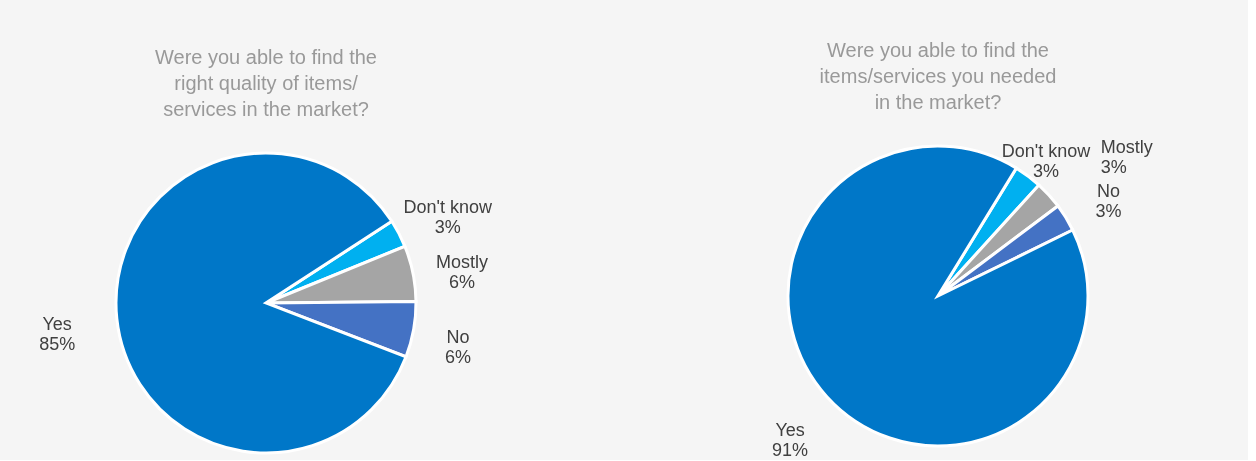 The image size is (1256, 461). What do you see at coordinates (266, 83) in the screenshot?
I see `chart-title: Were you able to find the right quality of items/ services in the market?` at bounding box center [266, 83].